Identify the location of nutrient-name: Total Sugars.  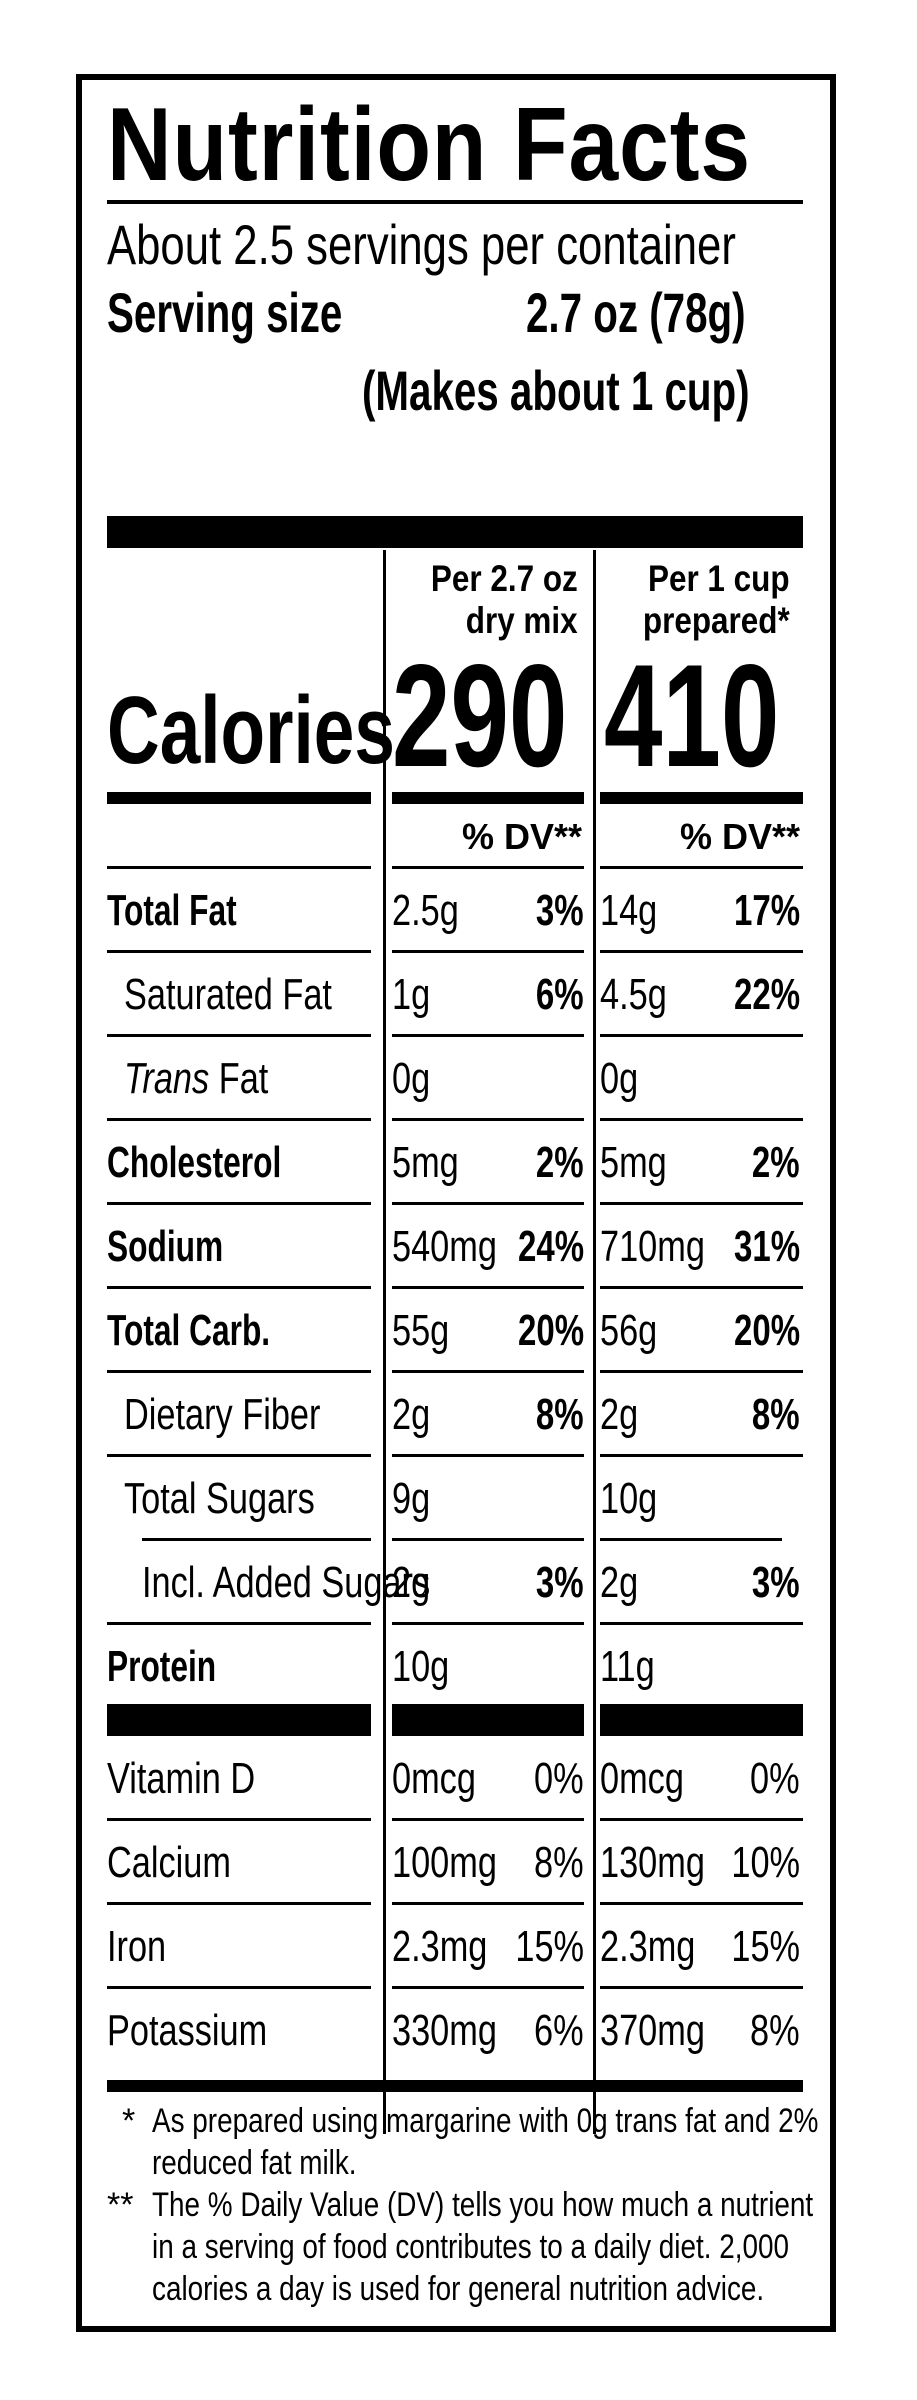
(219, 1498).